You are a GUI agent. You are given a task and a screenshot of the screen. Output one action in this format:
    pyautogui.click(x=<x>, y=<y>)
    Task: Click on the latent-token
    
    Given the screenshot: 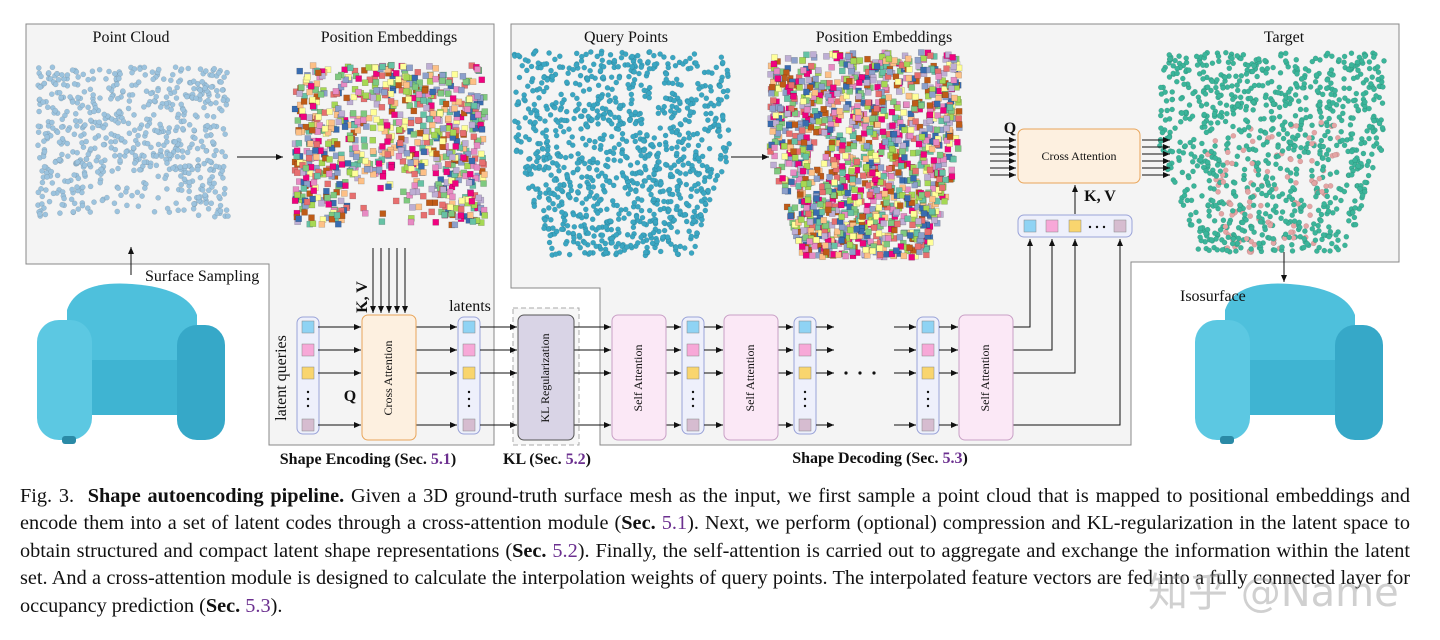 What is the action you would take?
    pyautogui.click(x=308, y=350)
    